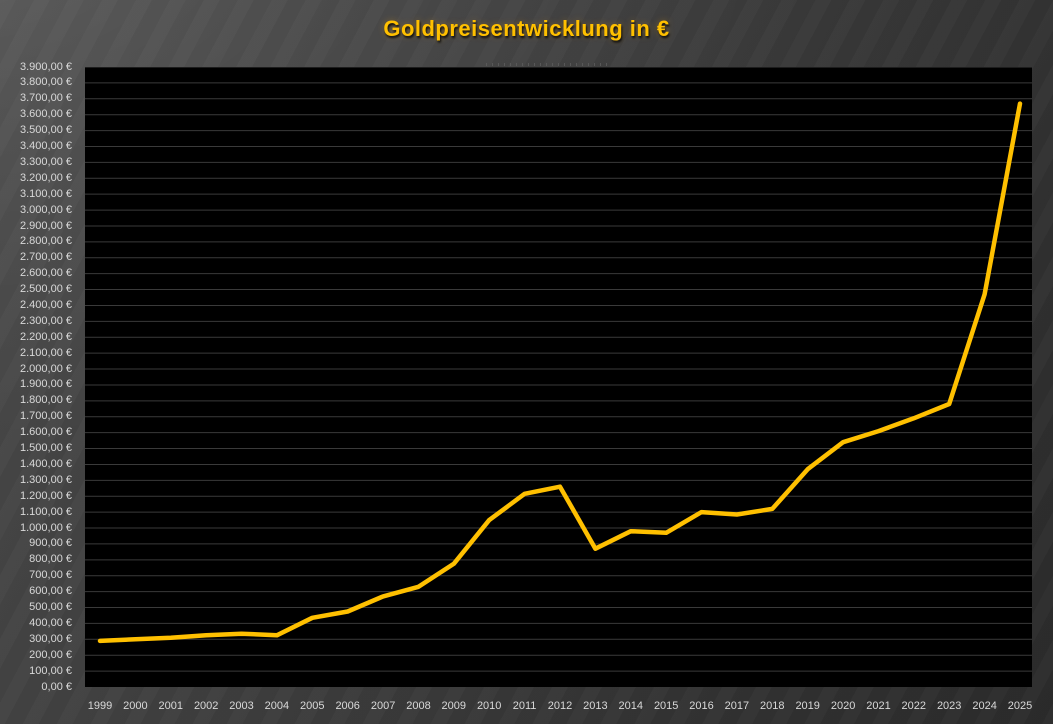  I want to click on subtitle-faint-dots, so click(548, 64).